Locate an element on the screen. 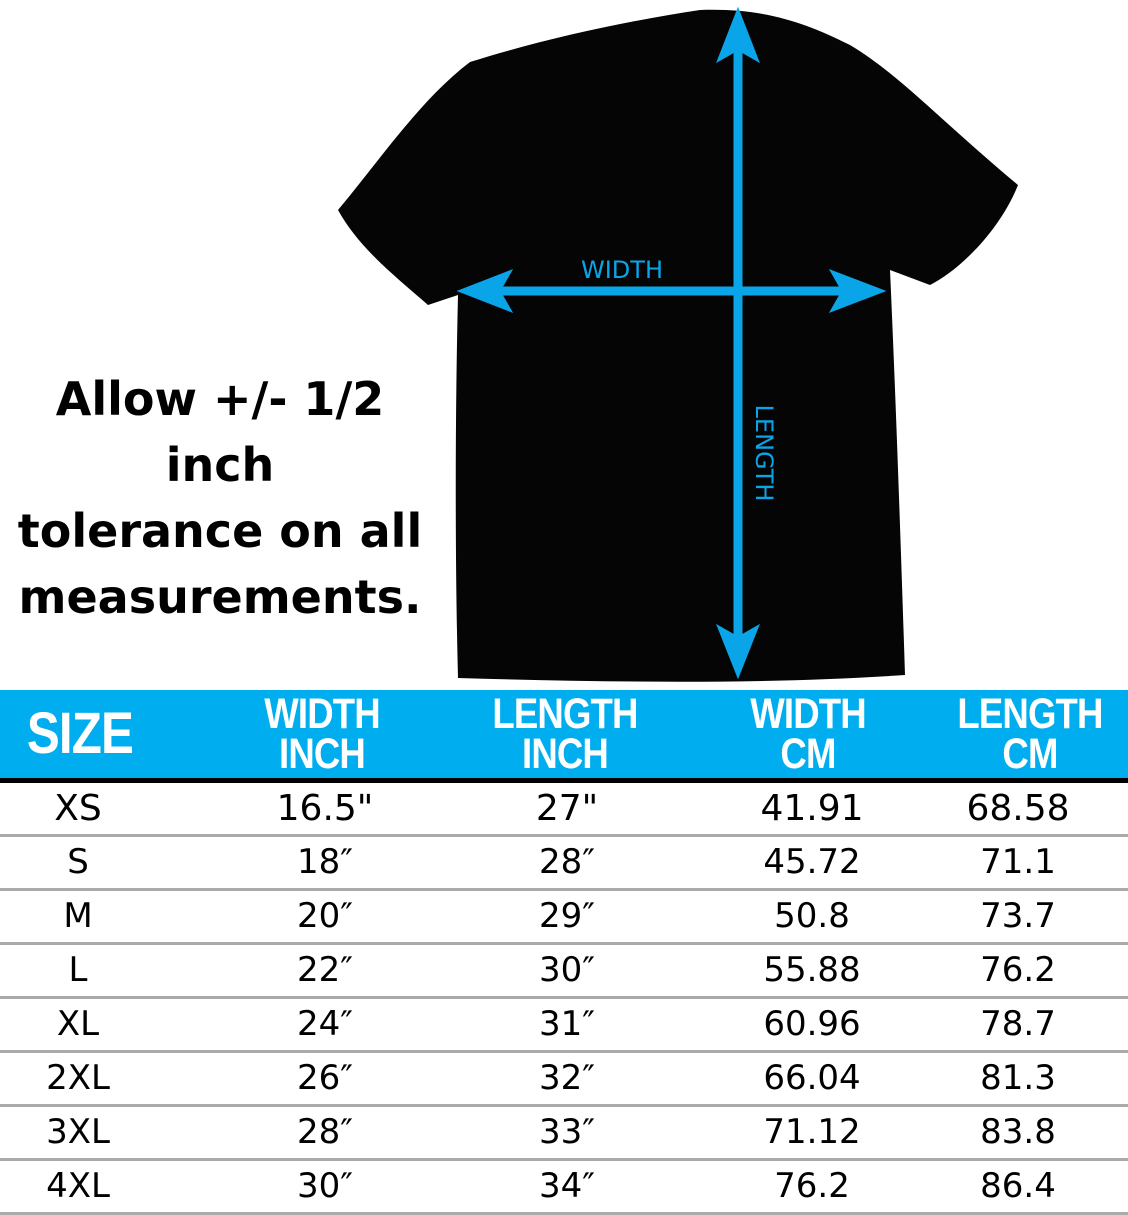 The width and height of the screenshot is (1128, 1215). cell-width-inch: 26″ is located at coordinates (325, 1078).